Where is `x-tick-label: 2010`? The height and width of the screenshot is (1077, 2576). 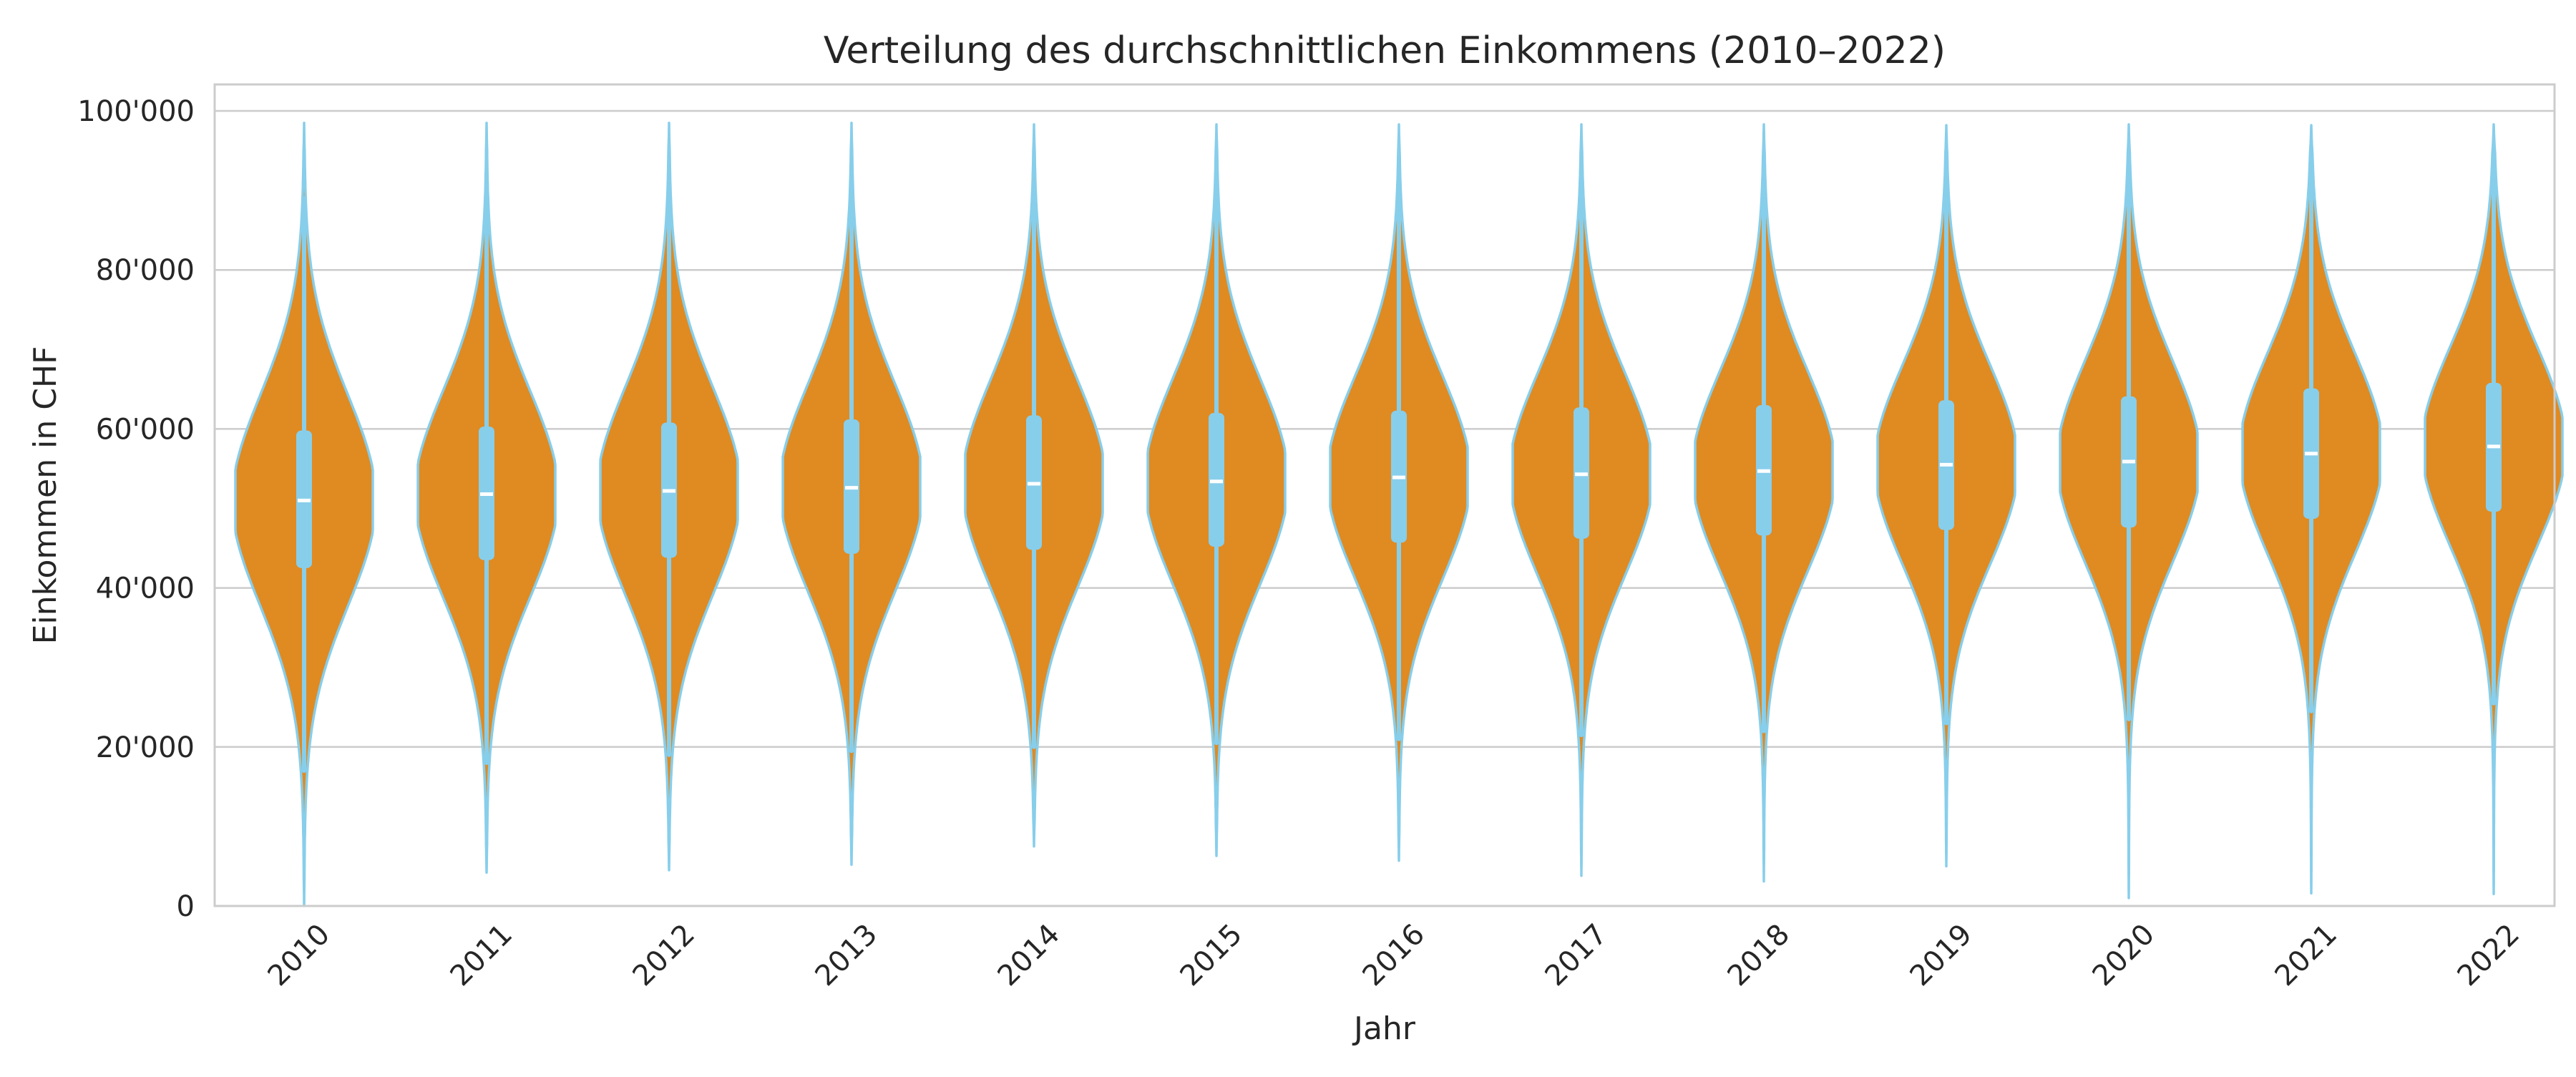 x-tick-label: 2010 is located at coordinates (299, 956).